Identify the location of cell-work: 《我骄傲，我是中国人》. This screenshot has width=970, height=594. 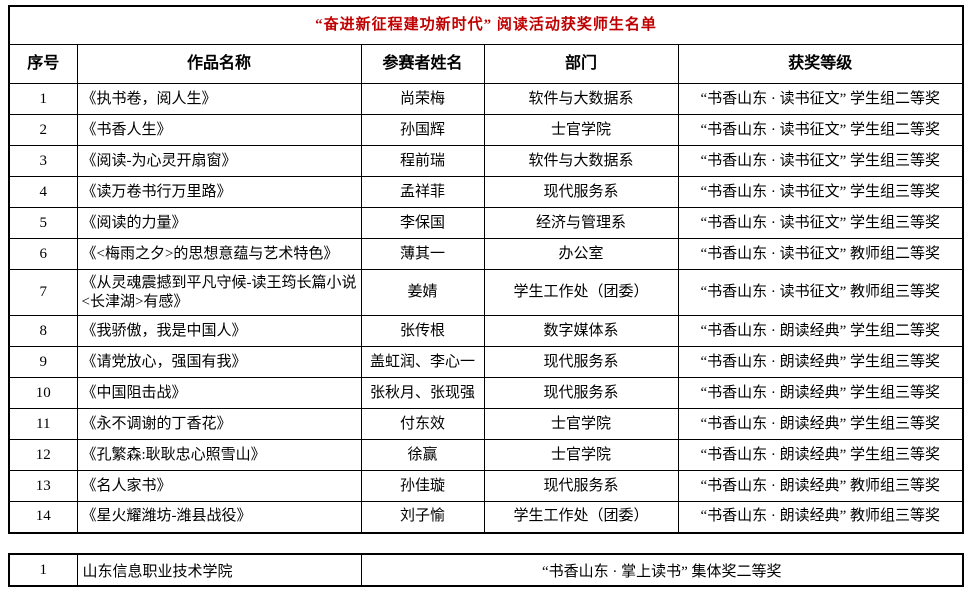
(219, 331).